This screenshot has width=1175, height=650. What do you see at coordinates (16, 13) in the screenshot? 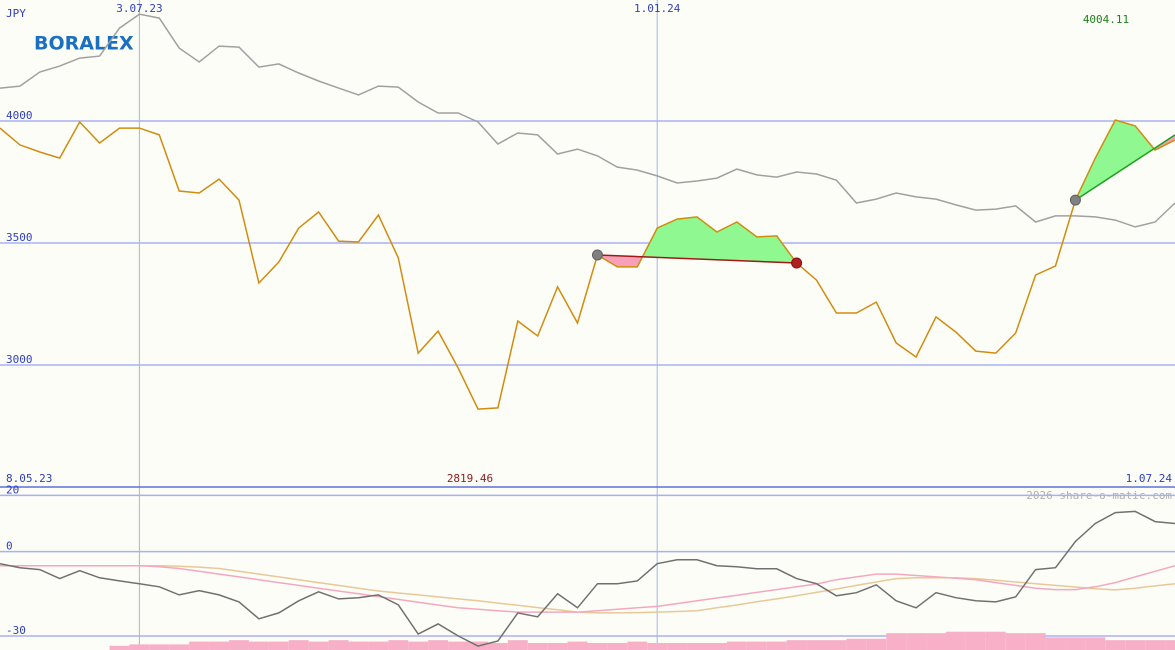
I see `currency: JPY` at bounding box center [16, 13].